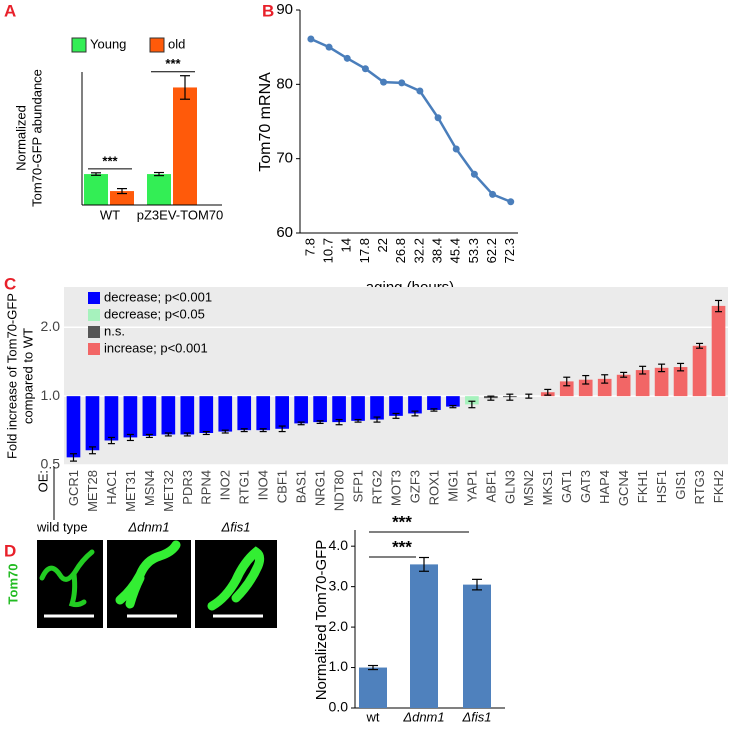 This screenshot has width=736, height=731. What do you see at coordinates (320, 488) in the screenshot?
I see `x-tick-label: NRG1` at bounding box center [320, 488].